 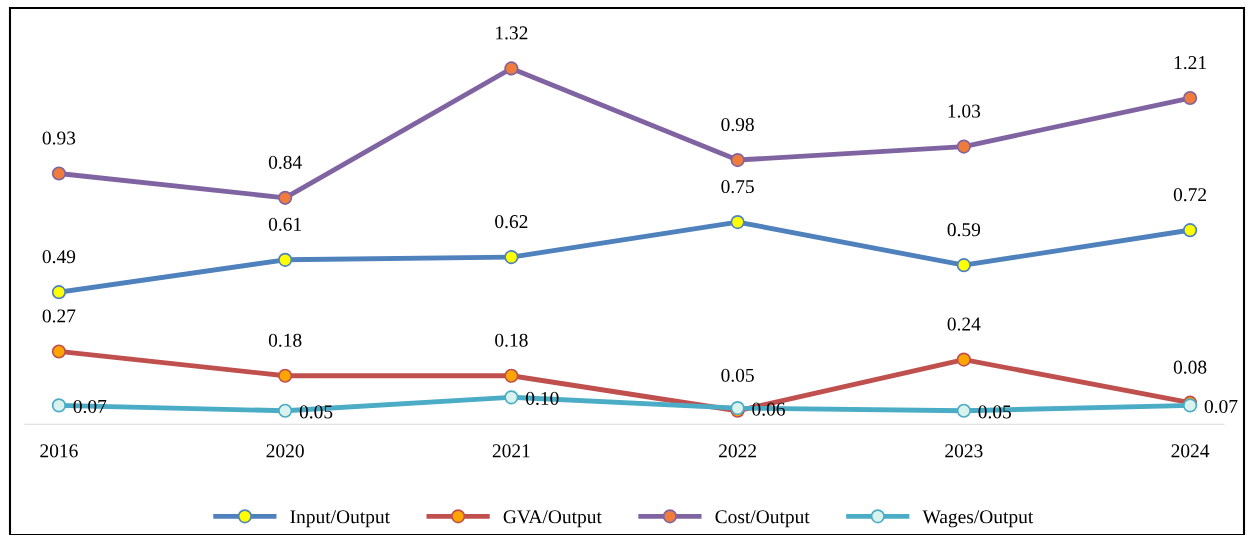 I want to click on data-label: 0.07, so click(x=1221, y=406).